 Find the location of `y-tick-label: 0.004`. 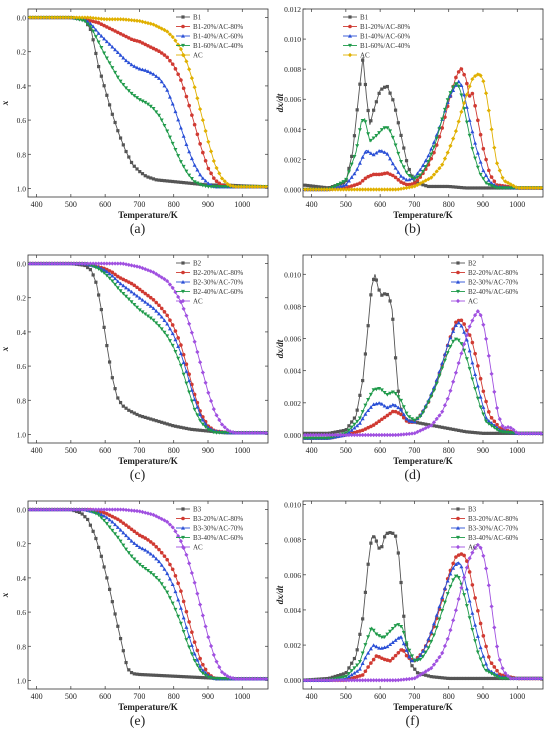

y-tick-label: 0.004 is located at coordinates (292, 371).